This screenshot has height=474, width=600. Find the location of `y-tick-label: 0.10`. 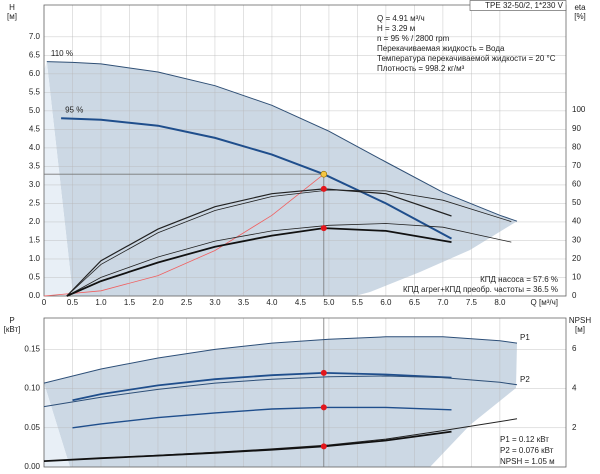

y-tick-label: 0.10 is located at coordinates (32, 388).